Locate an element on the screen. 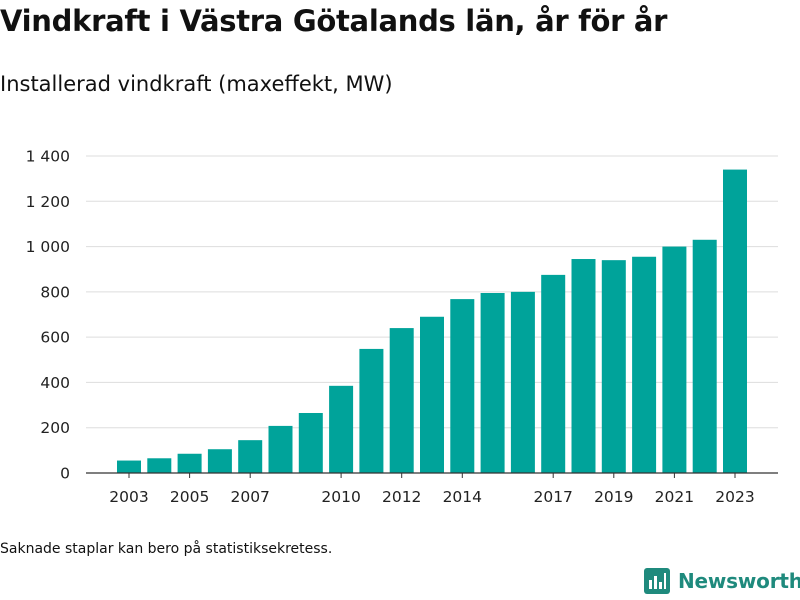 The image size is (800, 600). y-tick-label: 600 is located at coordinates (55, 338).